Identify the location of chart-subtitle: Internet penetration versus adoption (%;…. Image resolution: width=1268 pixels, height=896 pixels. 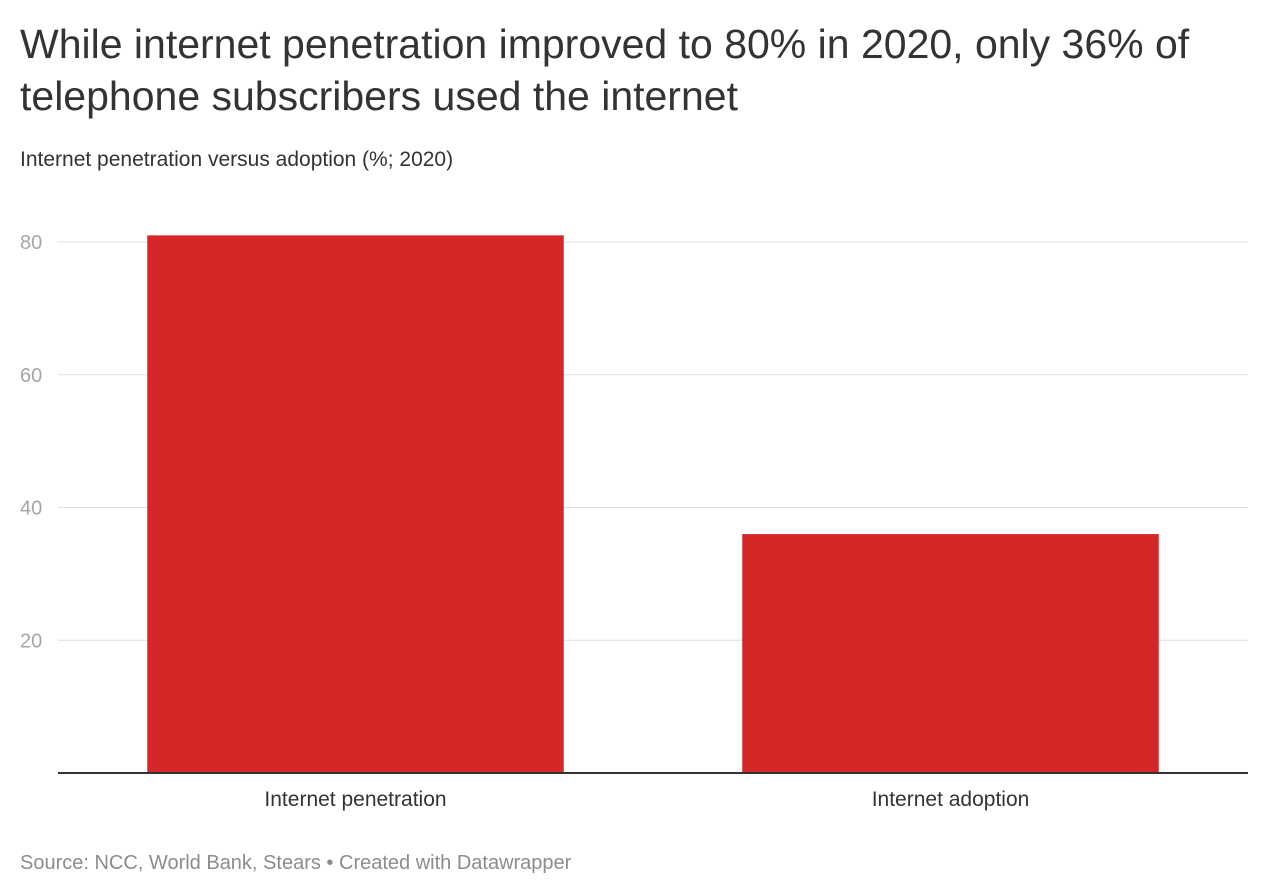
(237, 159).